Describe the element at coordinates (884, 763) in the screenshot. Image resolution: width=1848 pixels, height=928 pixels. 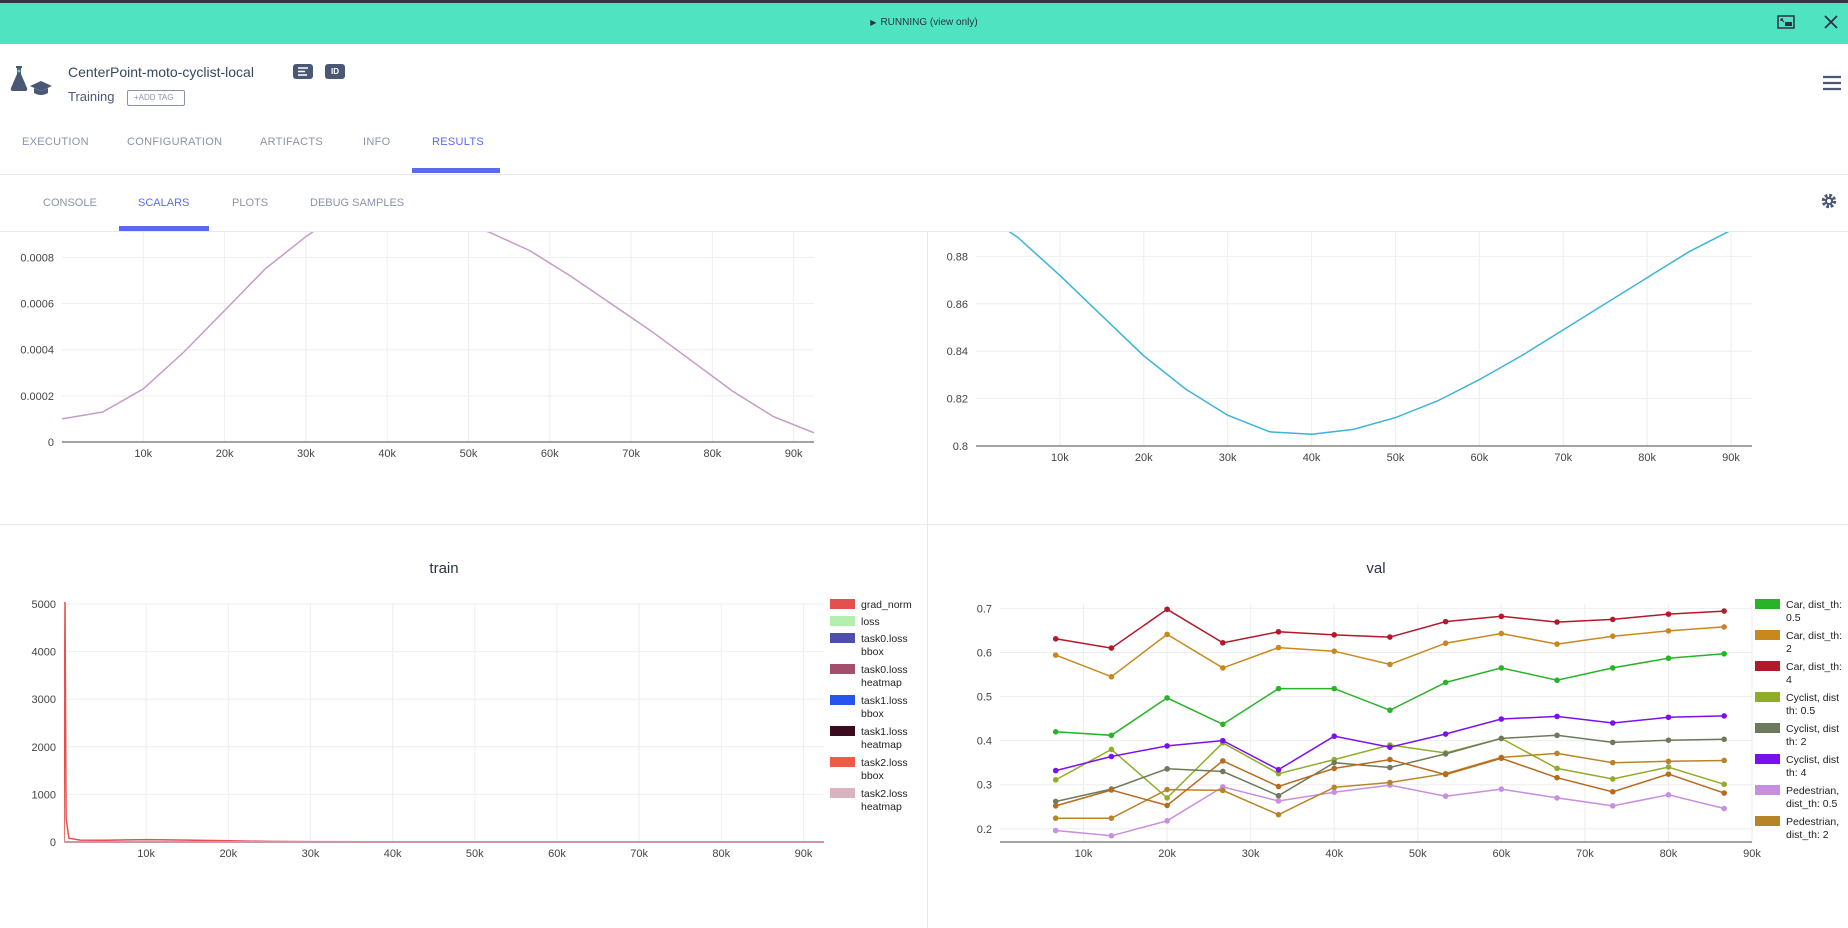
I see `legend-label: task2.loss` at that location.